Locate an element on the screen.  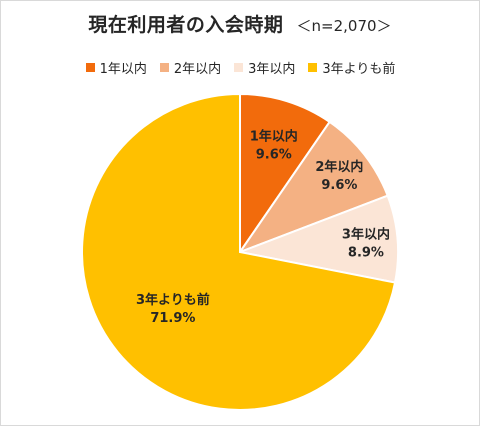
legend: 1年以内 2年以内 3年以内 3年よりも前 is located at coordinates (240, 67).